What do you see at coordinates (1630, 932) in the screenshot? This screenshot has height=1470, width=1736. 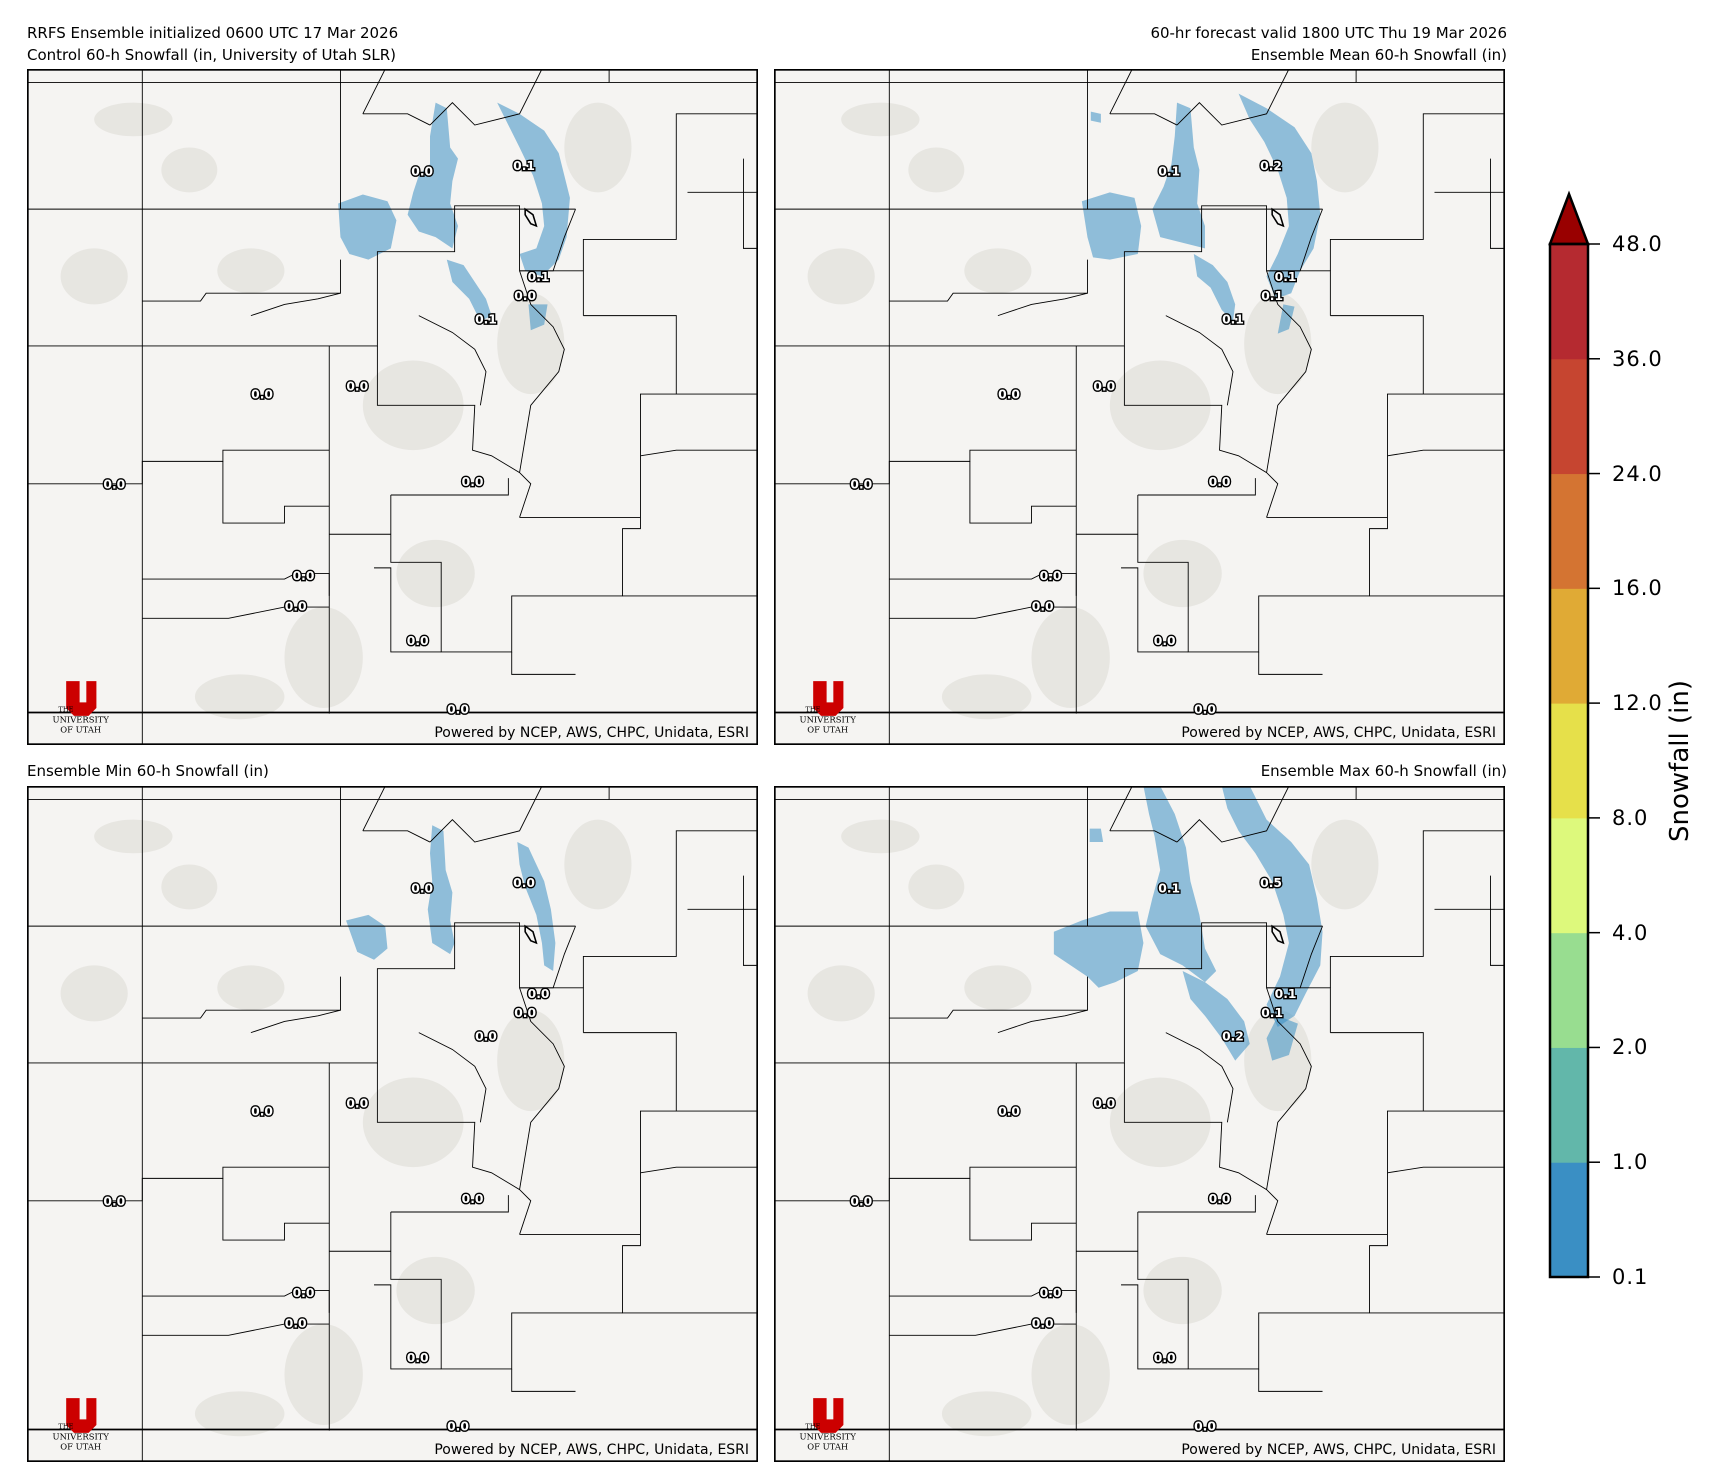 I see `colorbar-tick-label: 4.0` at bounding box center [1630, 932].